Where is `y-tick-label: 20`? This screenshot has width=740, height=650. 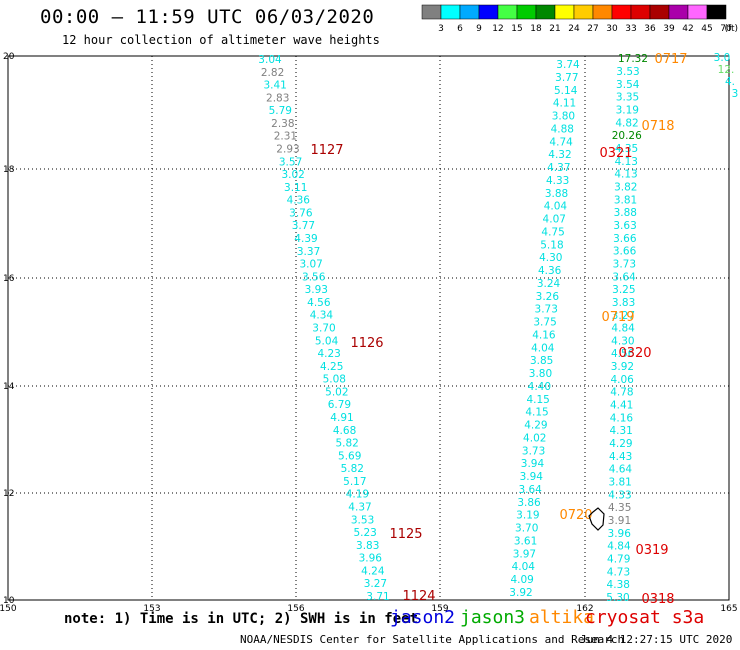 y-tick-label: 20 is located at coordinates (9, 57).